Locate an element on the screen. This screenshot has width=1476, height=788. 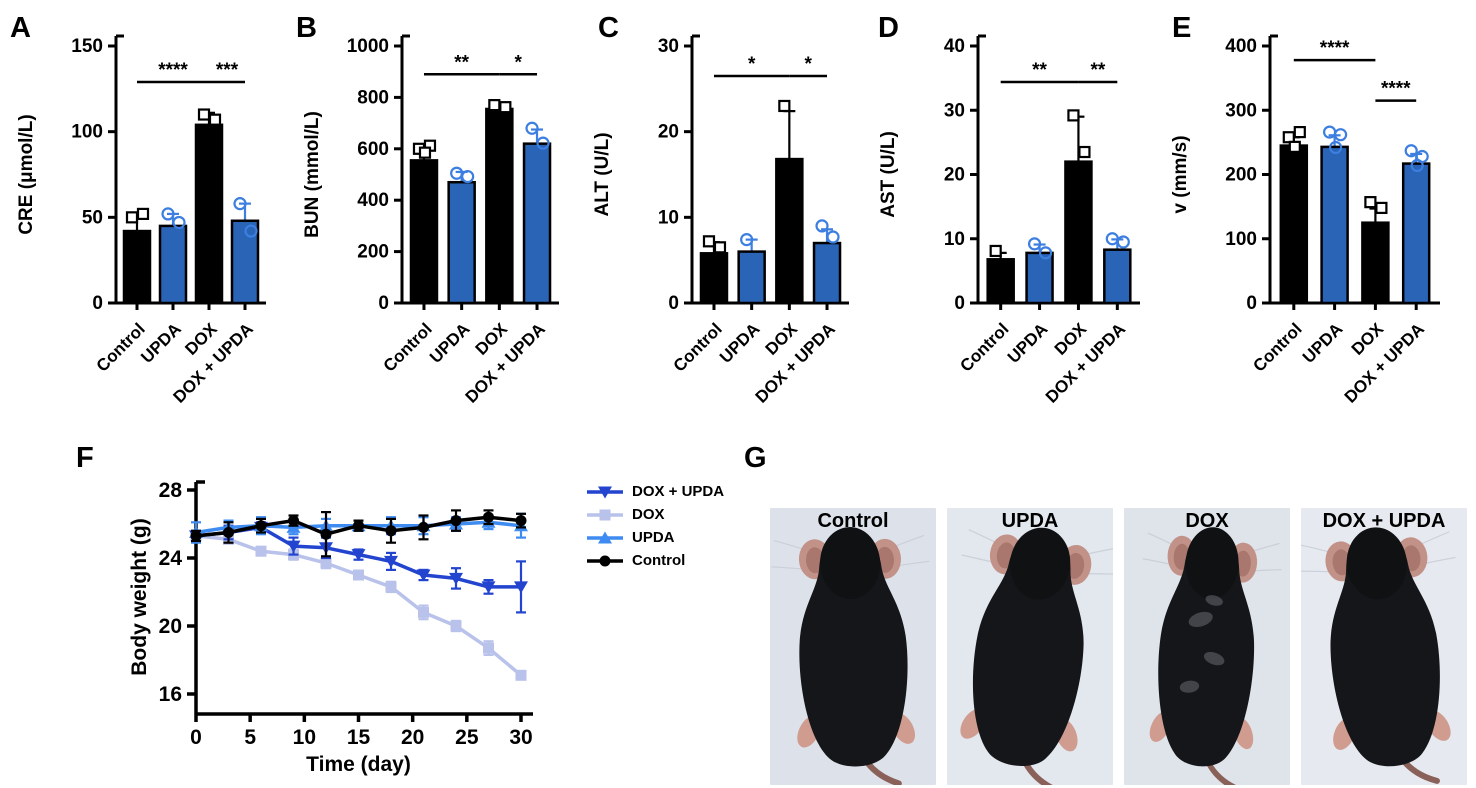
svg-text: AST (U/L) is located at coordinates (888, 174).